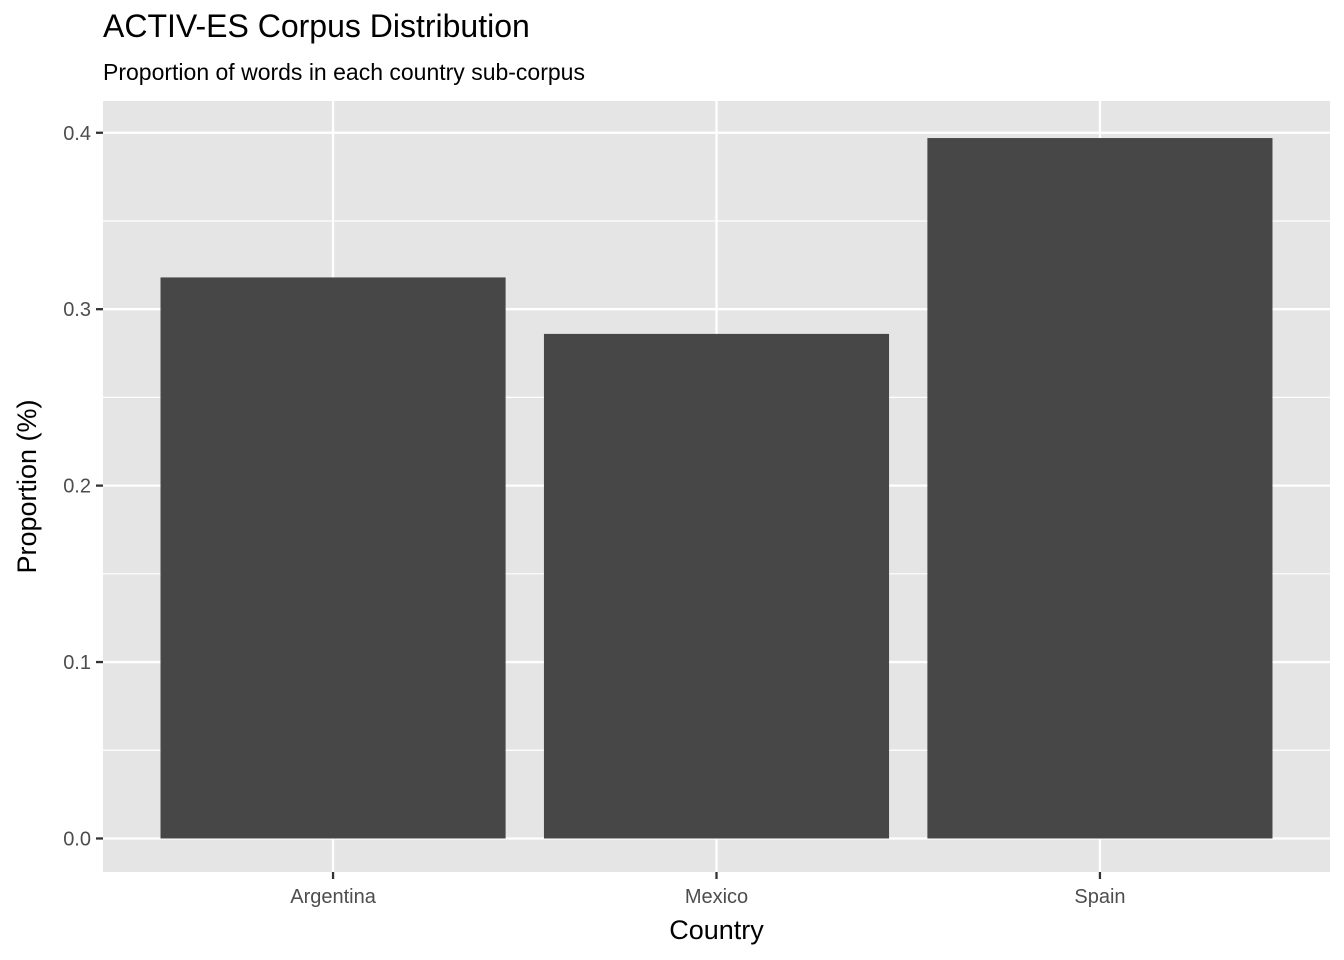  Describe the element at coordinates (1099, 897) in the screenshot. I see `x-tick-label: Spain` at that location.